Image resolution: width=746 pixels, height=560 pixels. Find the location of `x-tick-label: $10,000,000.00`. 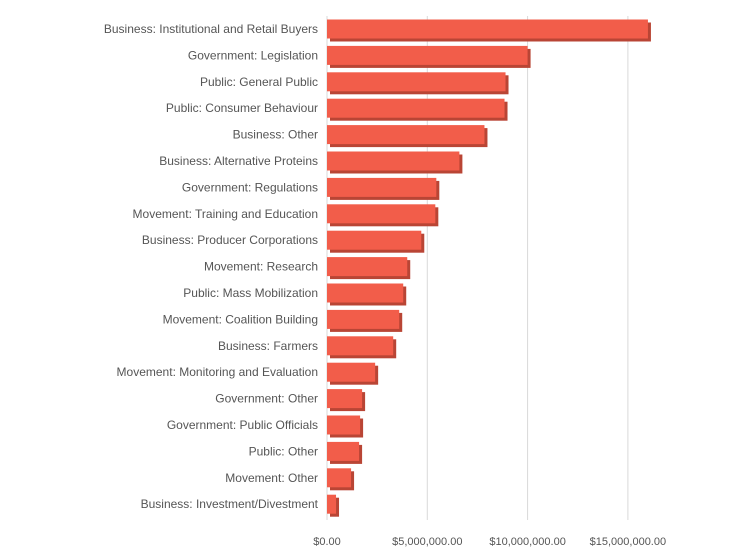

x-tick-label: $10,000,000.00 is located at coordinates (527, 542).